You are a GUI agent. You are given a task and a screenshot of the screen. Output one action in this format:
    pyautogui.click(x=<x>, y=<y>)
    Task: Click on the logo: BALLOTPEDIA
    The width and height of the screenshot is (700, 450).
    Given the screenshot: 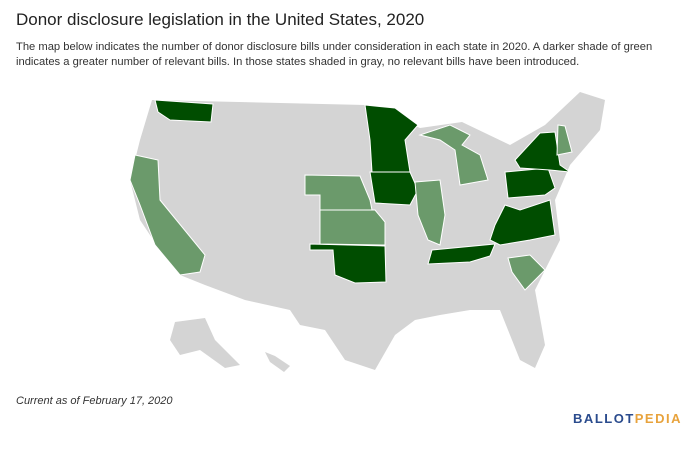 What is the action you would take?
    pyautogui.click(x=627, y=418)
    